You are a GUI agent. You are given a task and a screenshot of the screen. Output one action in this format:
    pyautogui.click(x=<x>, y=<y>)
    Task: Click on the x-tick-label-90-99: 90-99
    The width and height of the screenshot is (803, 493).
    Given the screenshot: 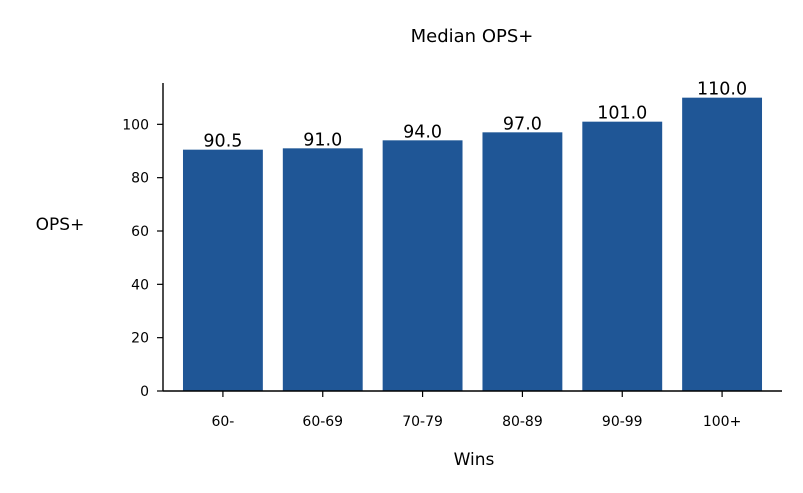 What is the action you would take?
    pyautogui.click(x=622, y=422)
    